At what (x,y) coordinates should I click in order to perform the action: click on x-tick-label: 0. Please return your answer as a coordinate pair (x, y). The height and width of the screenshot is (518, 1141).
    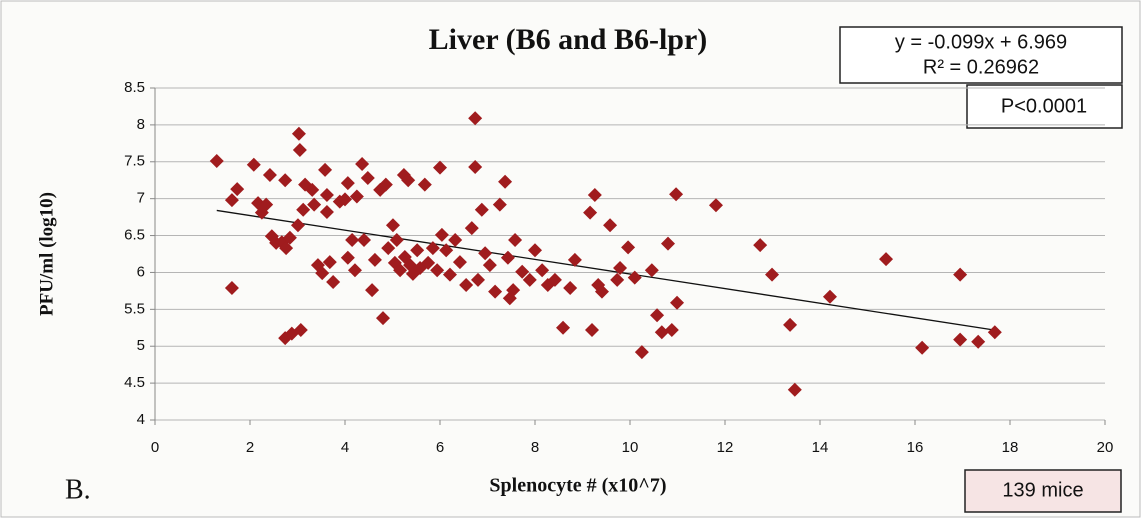
    Looking at the image, I should click on (155, 447).